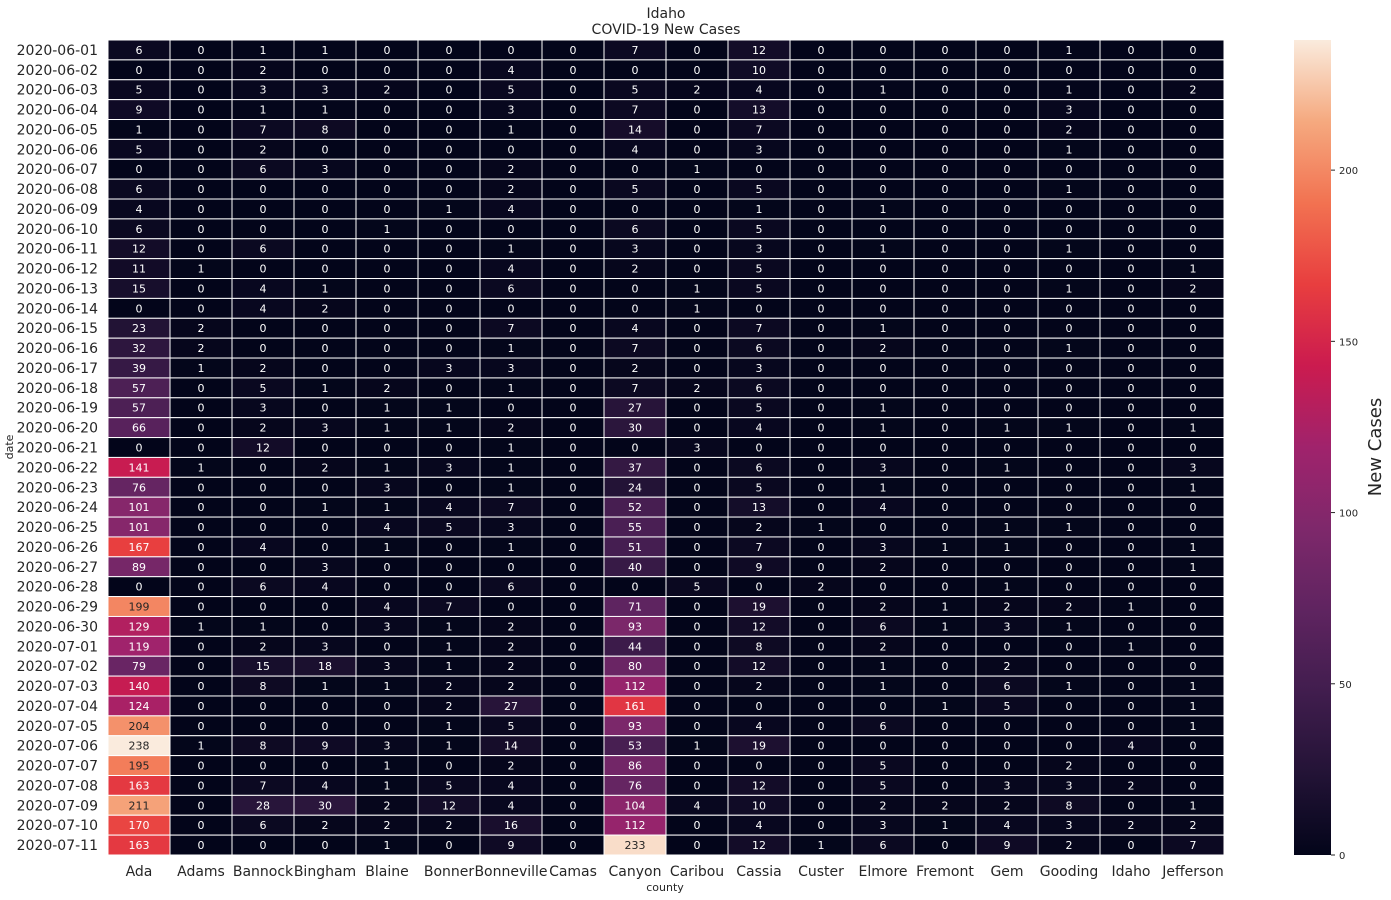  What do you see at coordinates (57, 826) in the screenshot?
I see `y-tick-label: 2020-07-10` at bounding box center [57, 826].